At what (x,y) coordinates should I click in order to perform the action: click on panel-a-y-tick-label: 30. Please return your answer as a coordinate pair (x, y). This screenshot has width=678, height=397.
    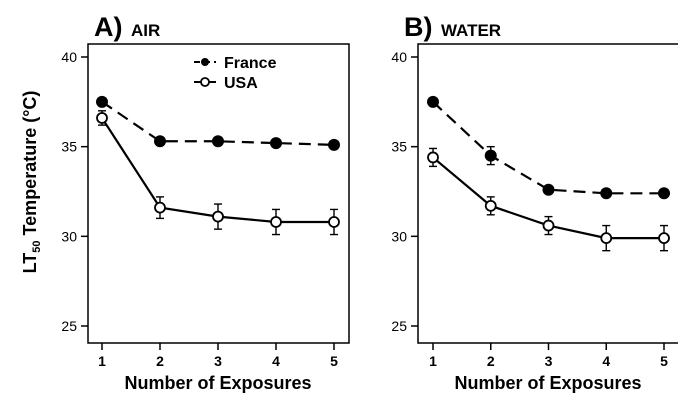
    Looking at the image, I should click on (69, 236).